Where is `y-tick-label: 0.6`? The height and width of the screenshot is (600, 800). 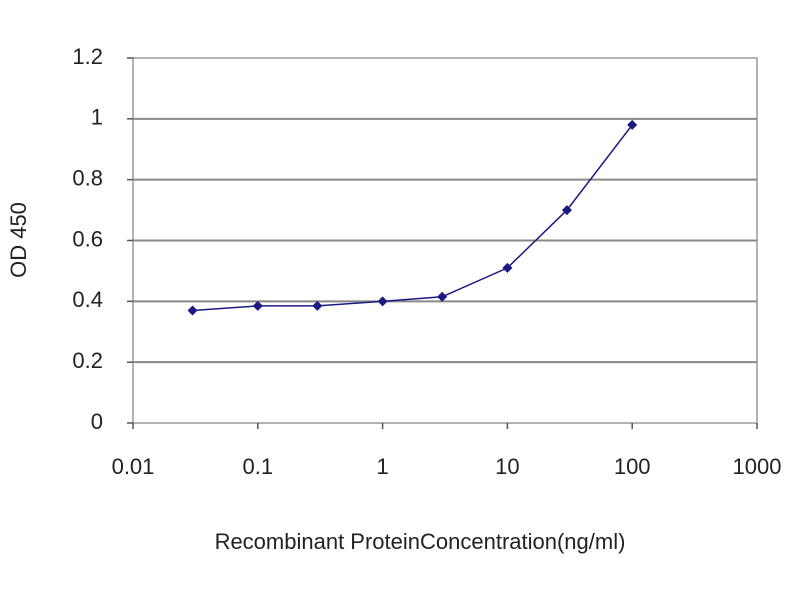
y-tick-label: 0.6 is located at coordinates (87, 238).